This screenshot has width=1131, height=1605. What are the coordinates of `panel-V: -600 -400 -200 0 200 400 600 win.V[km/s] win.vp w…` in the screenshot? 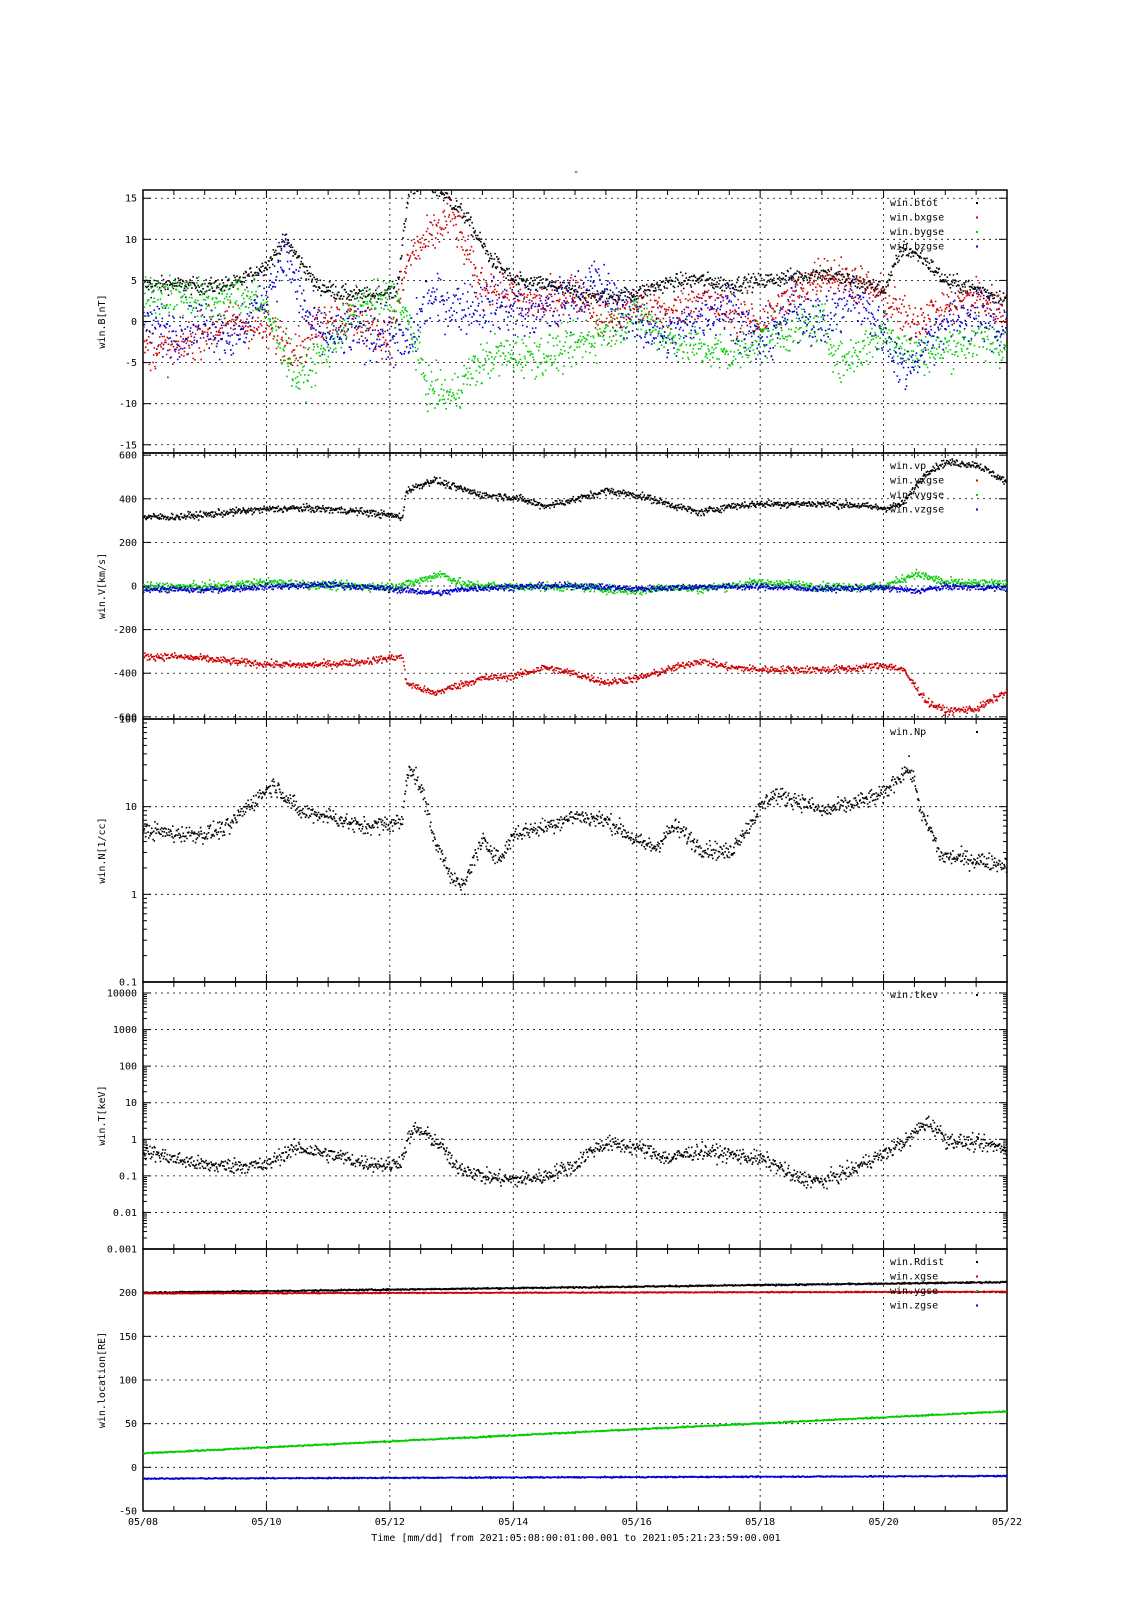 It's located at (552, 587).